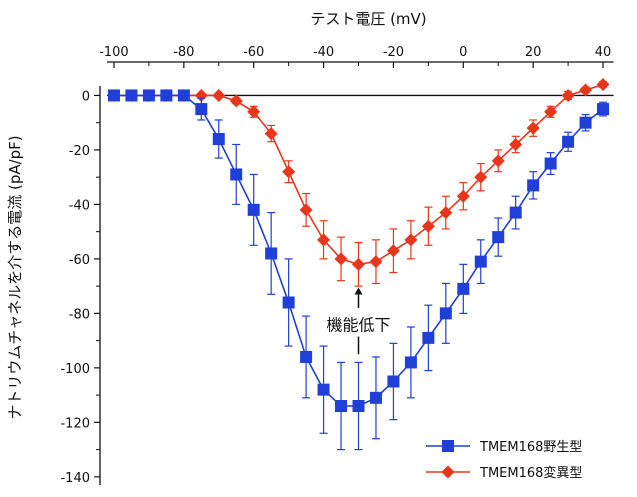 This screenshot has height=497, width=637. I want to click on y-tick-label: -100, so click(75, 369).